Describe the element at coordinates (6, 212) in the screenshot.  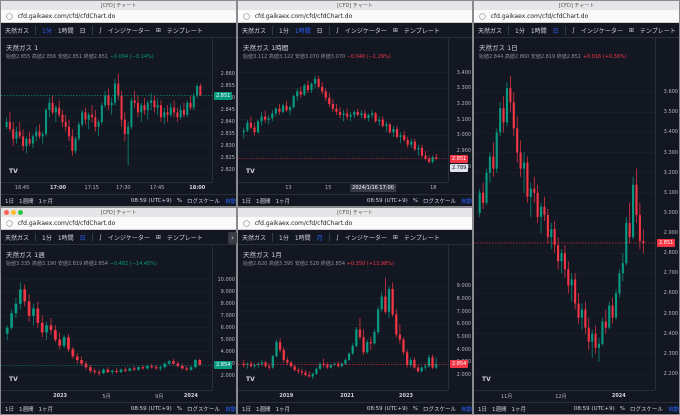
I see `close-icon` at that location.